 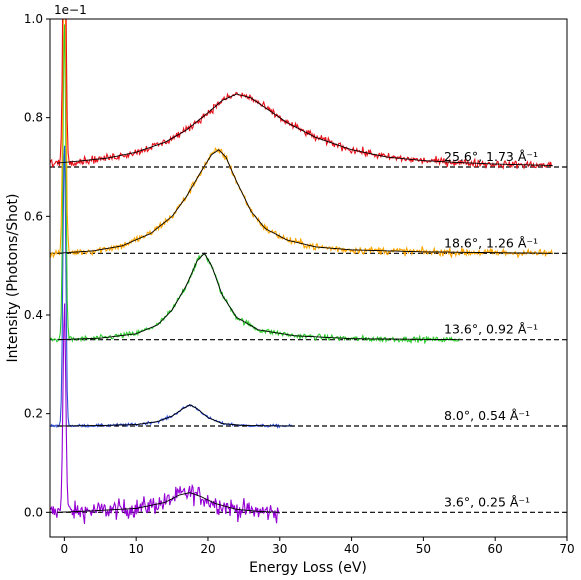 What do you see at coordinates (495, 549) in the screenshot?
I see `x-tick-label-60: 60` at bounding box center [495, 549].